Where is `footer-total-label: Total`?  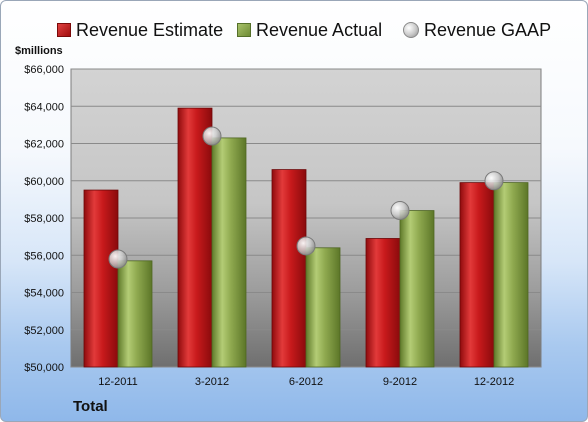 footer-total-label: Total is located at coordinates (90, 406).